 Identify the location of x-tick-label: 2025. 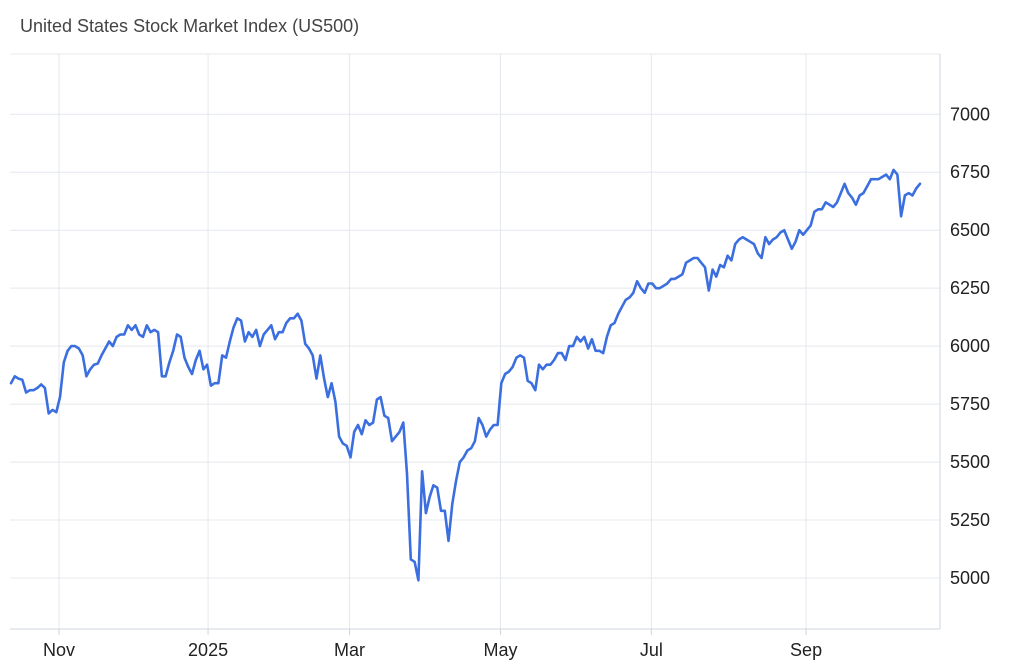
(208, 650).